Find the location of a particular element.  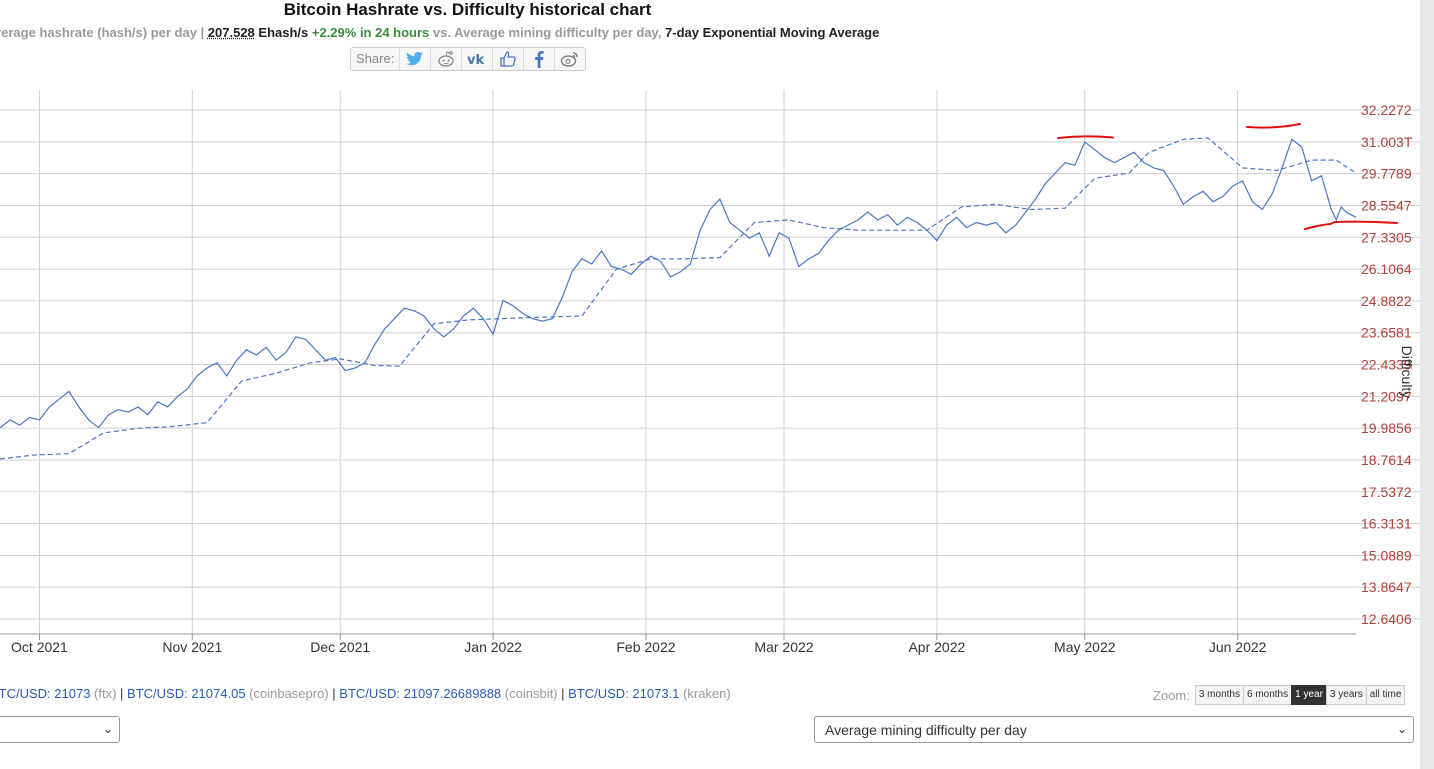

facebook-icon is located at coordinates (540, 59).